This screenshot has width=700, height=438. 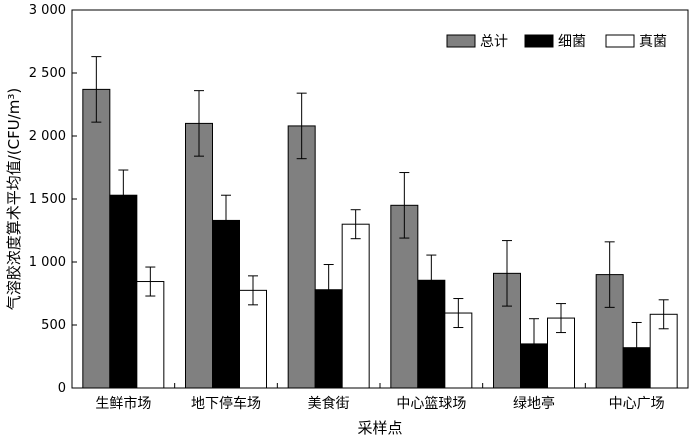 What do you see at coordinates (123, 403) in the screenshot?
I see `x-tick-label: 生鲜市场` at bounding box center [123, 403].